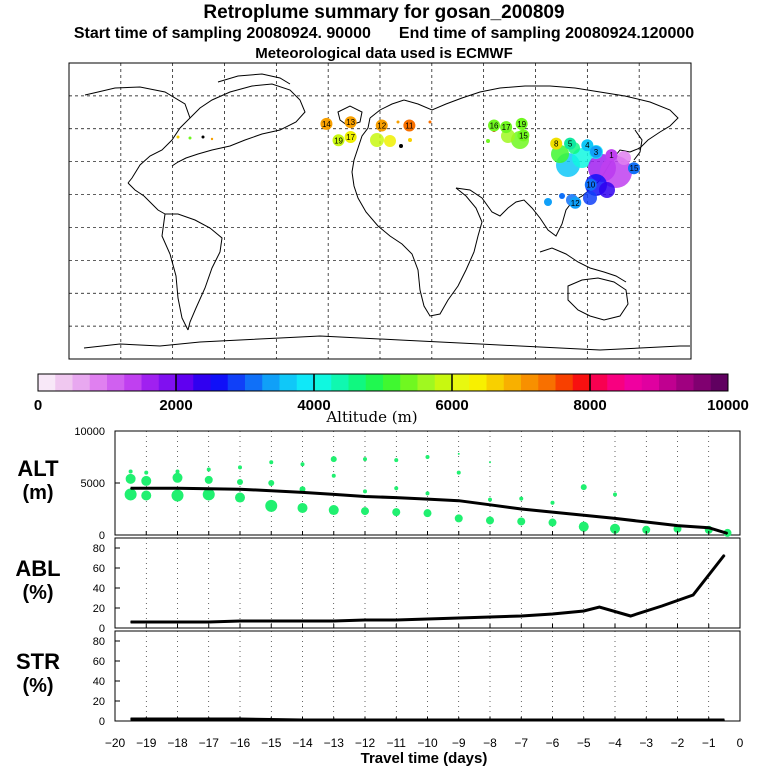  Describe the element at coordinates (38, 468) in the screenshot. I see `panel-label: ALT` at that location.